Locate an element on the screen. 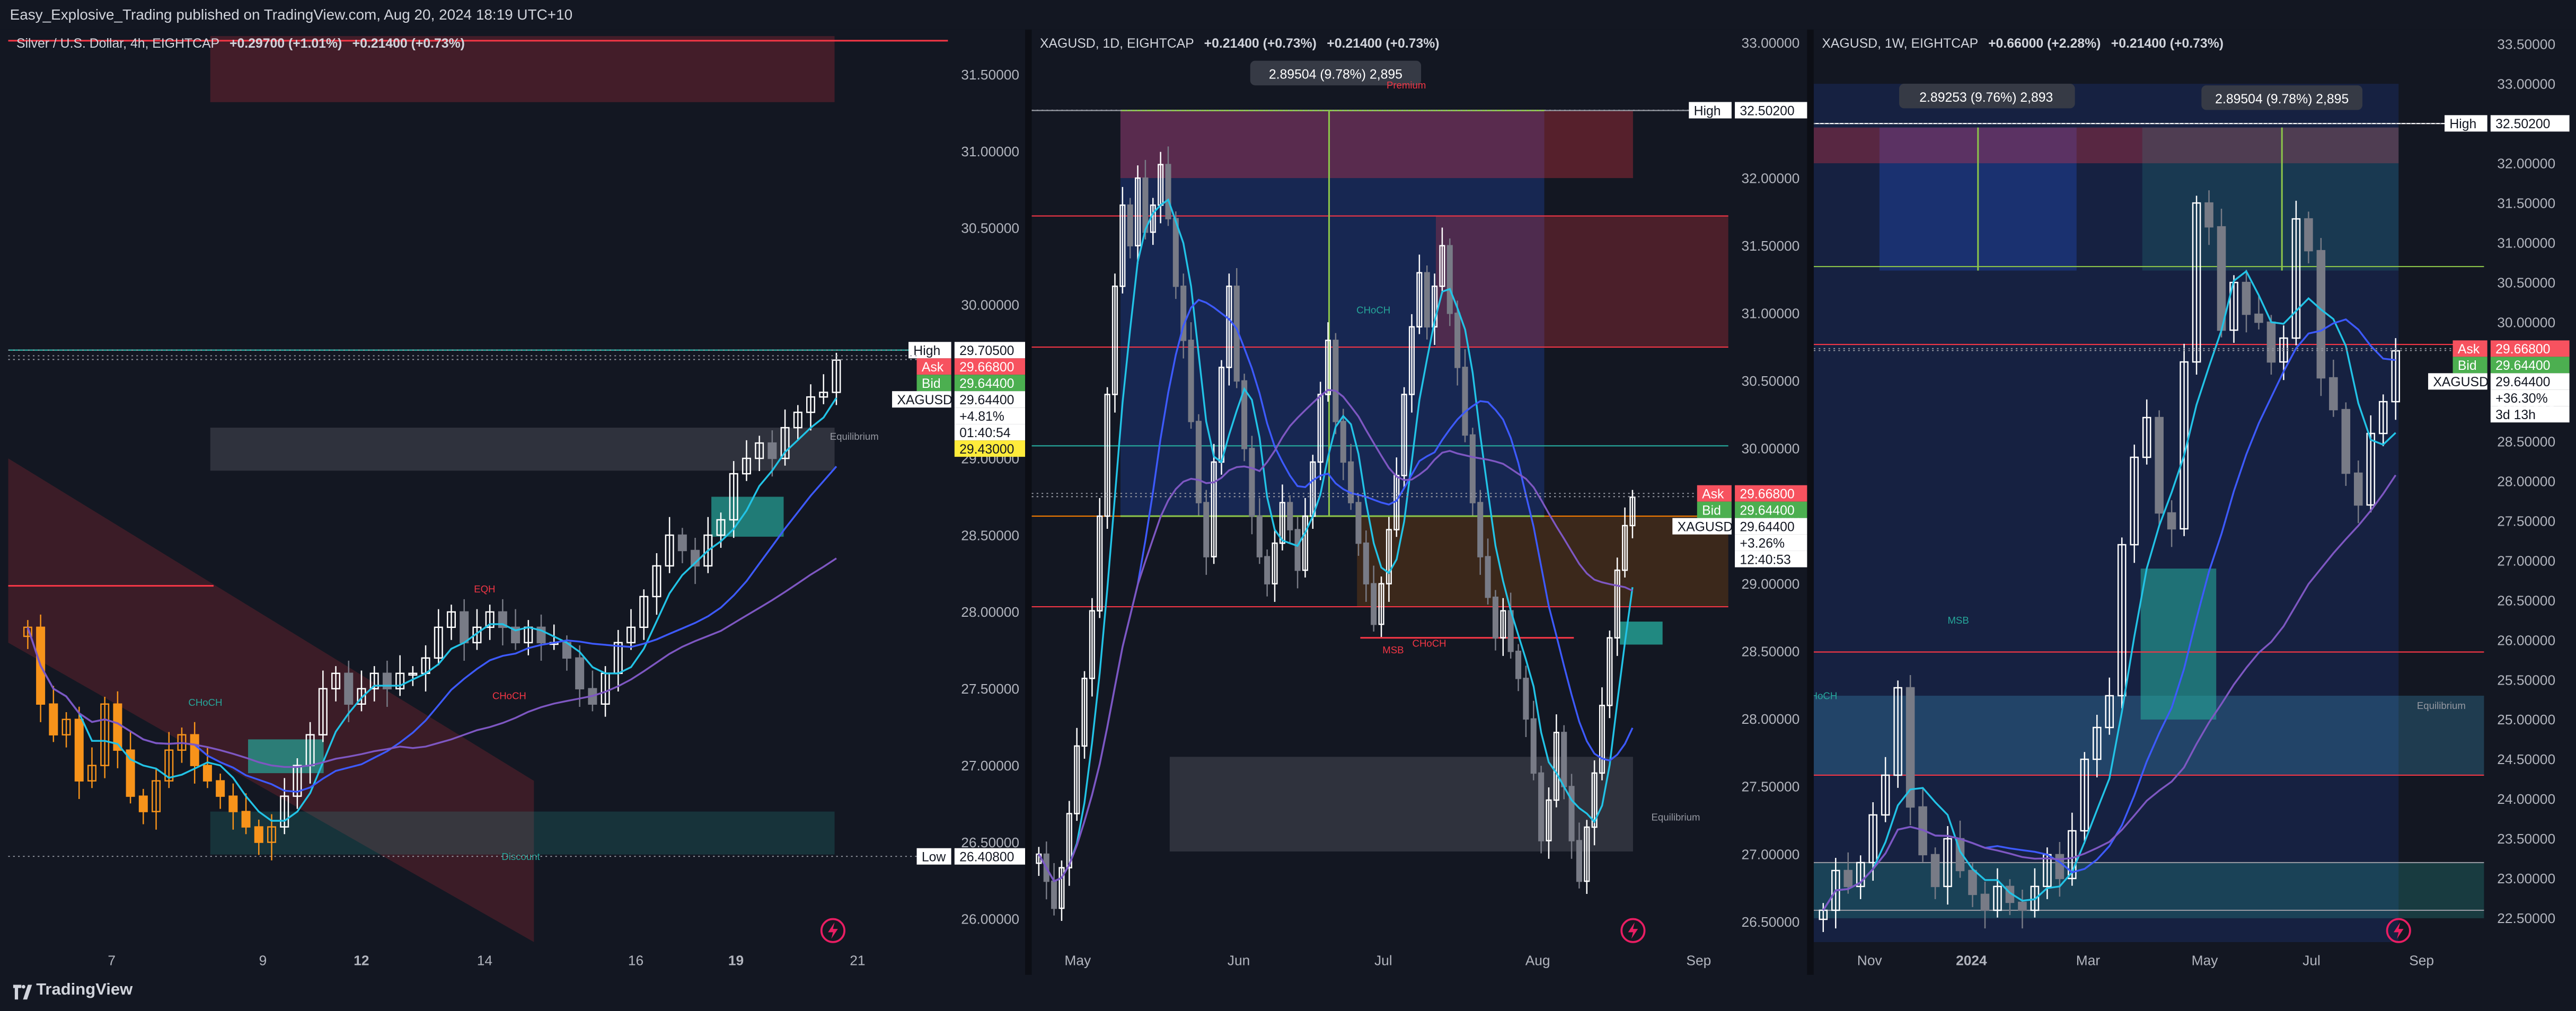  price-tick-label: 24.00000 is located at coordinates (2526, 799).